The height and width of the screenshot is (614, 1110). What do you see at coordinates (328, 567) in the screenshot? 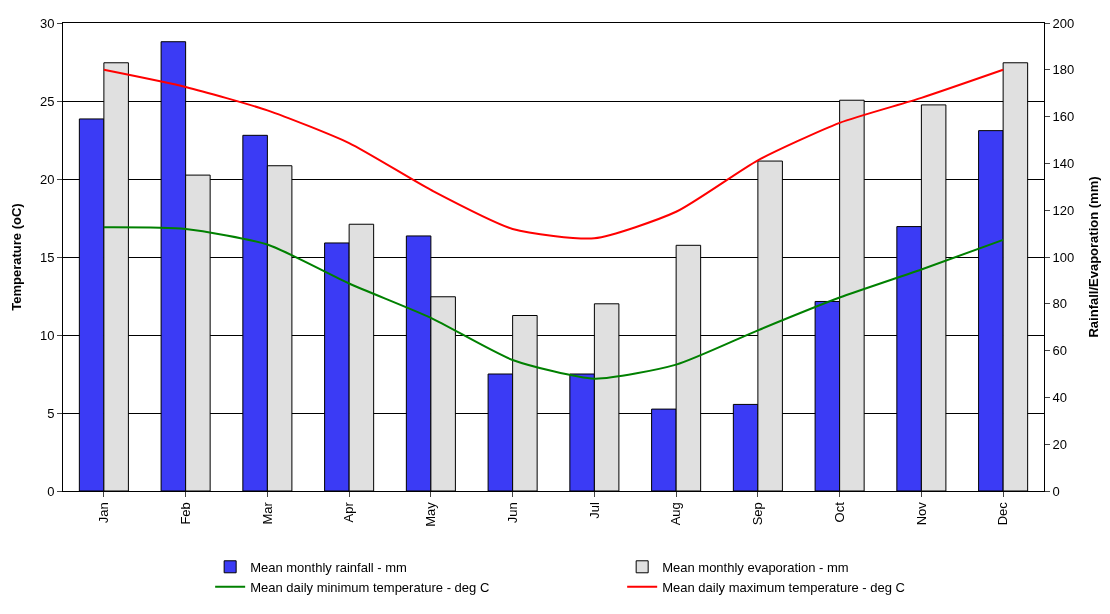
I see `legend-label: Mean monthly rainfall - mm` at bounding box center [328, 567].